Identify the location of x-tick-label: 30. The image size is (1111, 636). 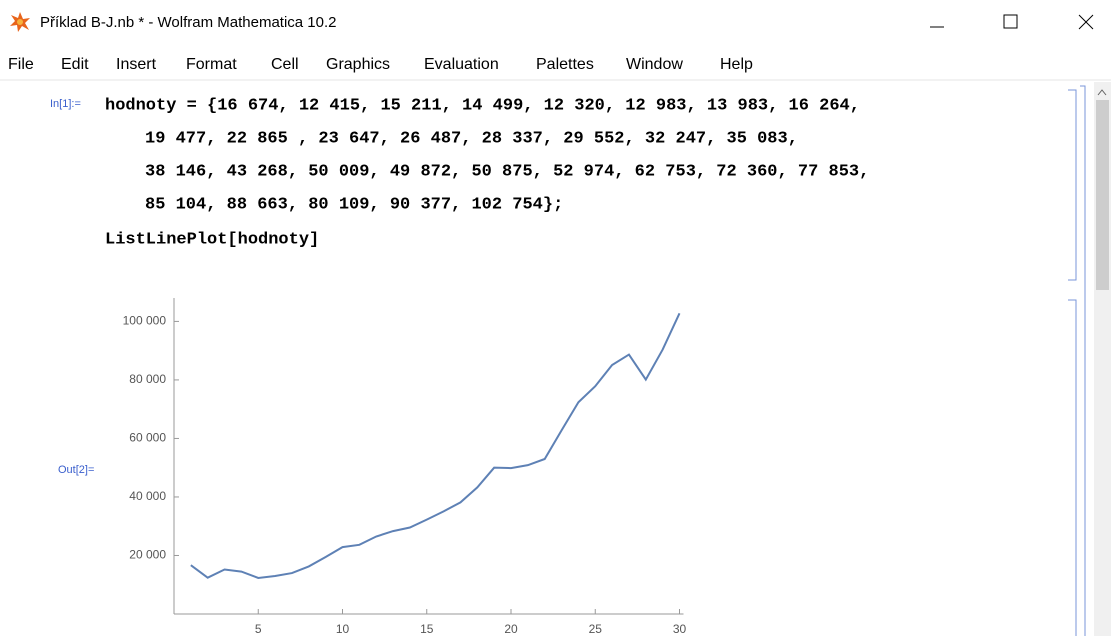
(680, 629).